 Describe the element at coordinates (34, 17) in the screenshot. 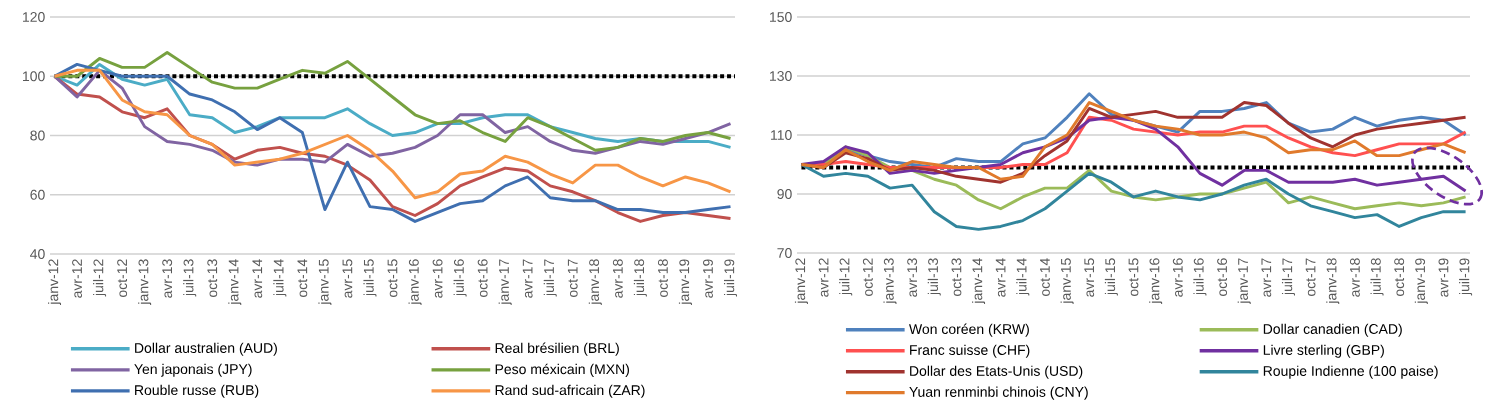

I see `y-tick-label: 120` at that location.